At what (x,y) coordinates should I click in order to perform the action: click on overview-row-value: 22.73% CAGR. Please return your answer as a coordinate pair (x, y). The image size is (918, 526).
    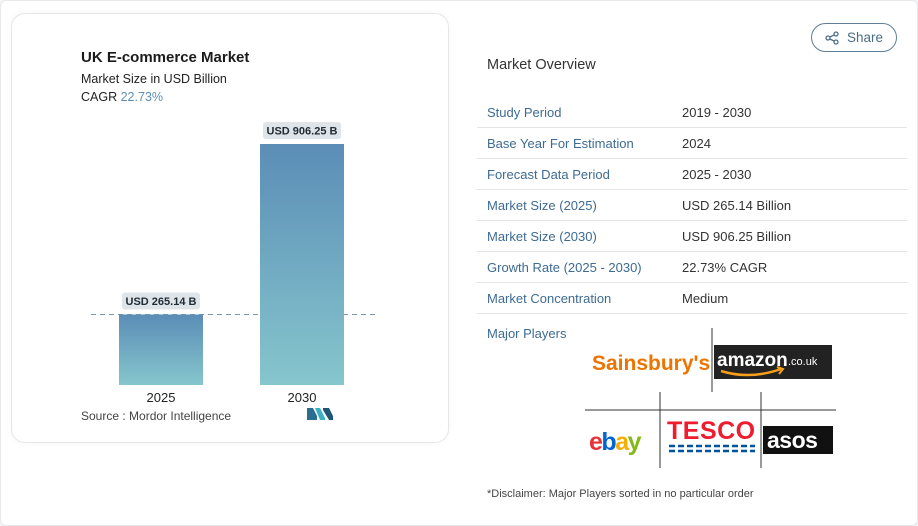
    Looking at the image, I should click on (725, 267).